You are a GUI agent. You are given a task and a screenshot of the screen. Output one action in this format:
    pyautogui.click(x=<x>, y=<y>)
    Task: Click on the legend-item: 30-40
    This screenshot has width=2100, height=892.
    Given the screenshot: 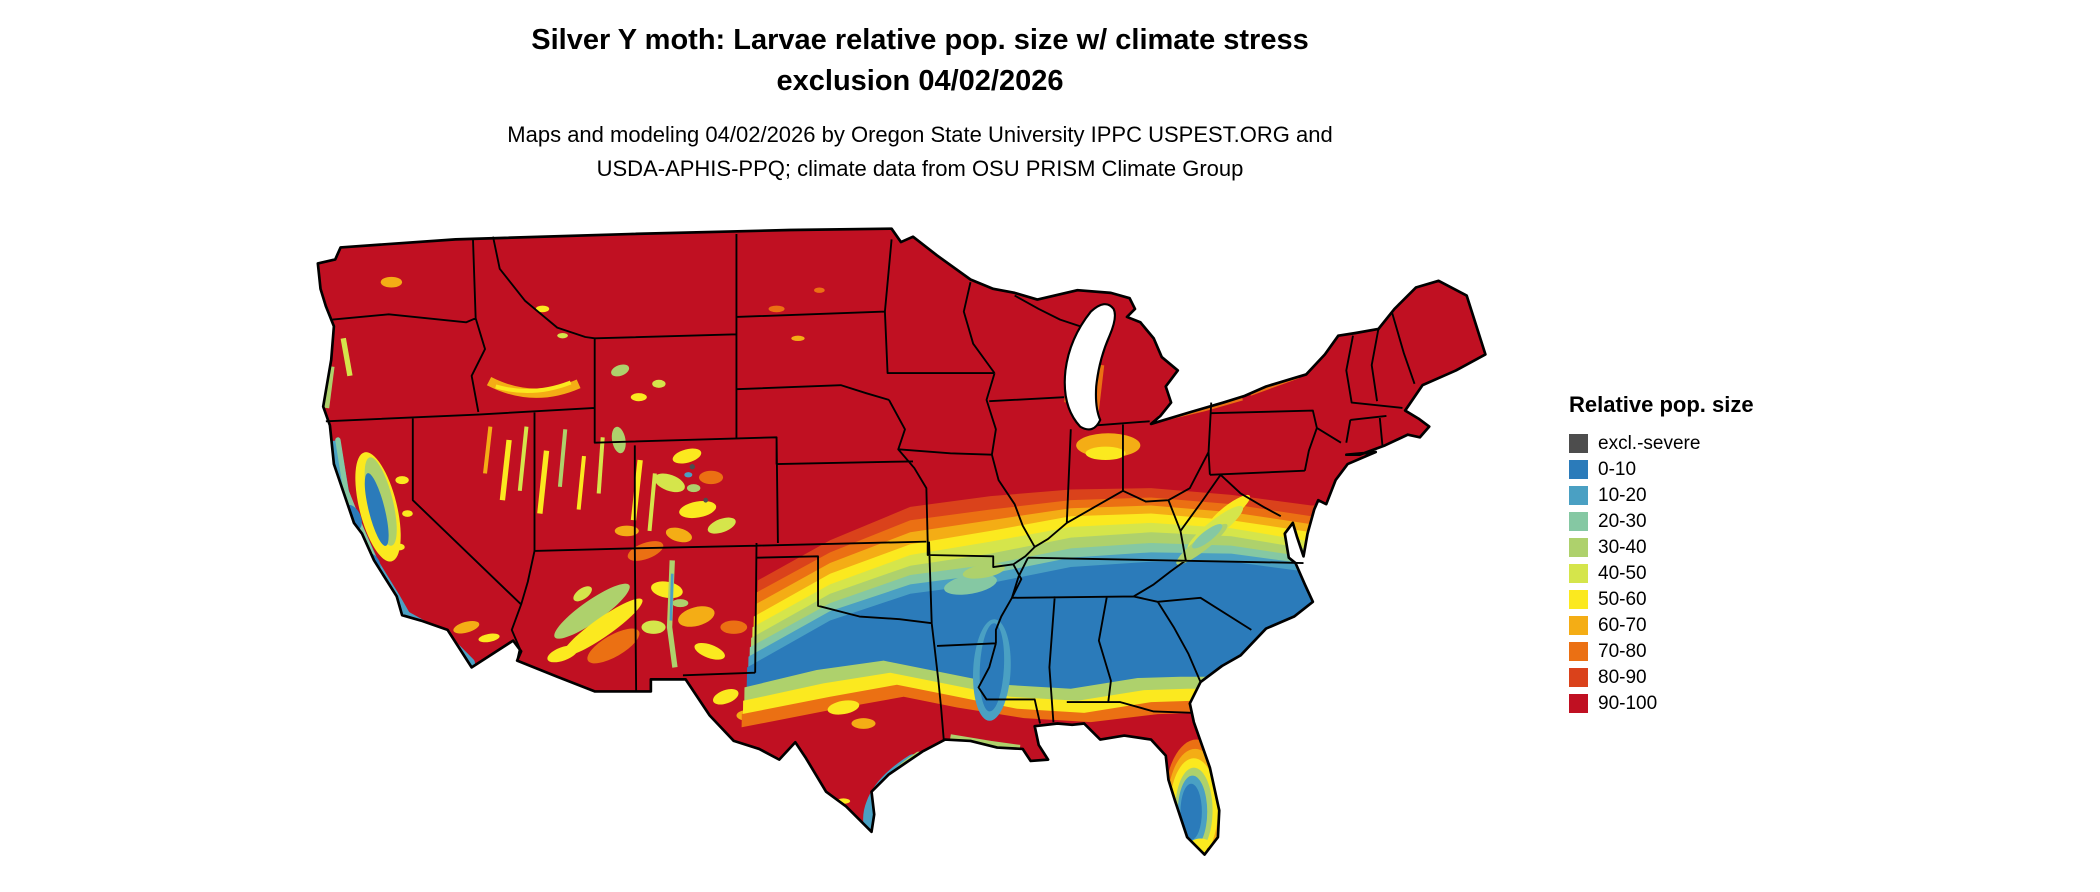 What is the action you would take?
    pyautogui.click(x=1694, y=547)
    